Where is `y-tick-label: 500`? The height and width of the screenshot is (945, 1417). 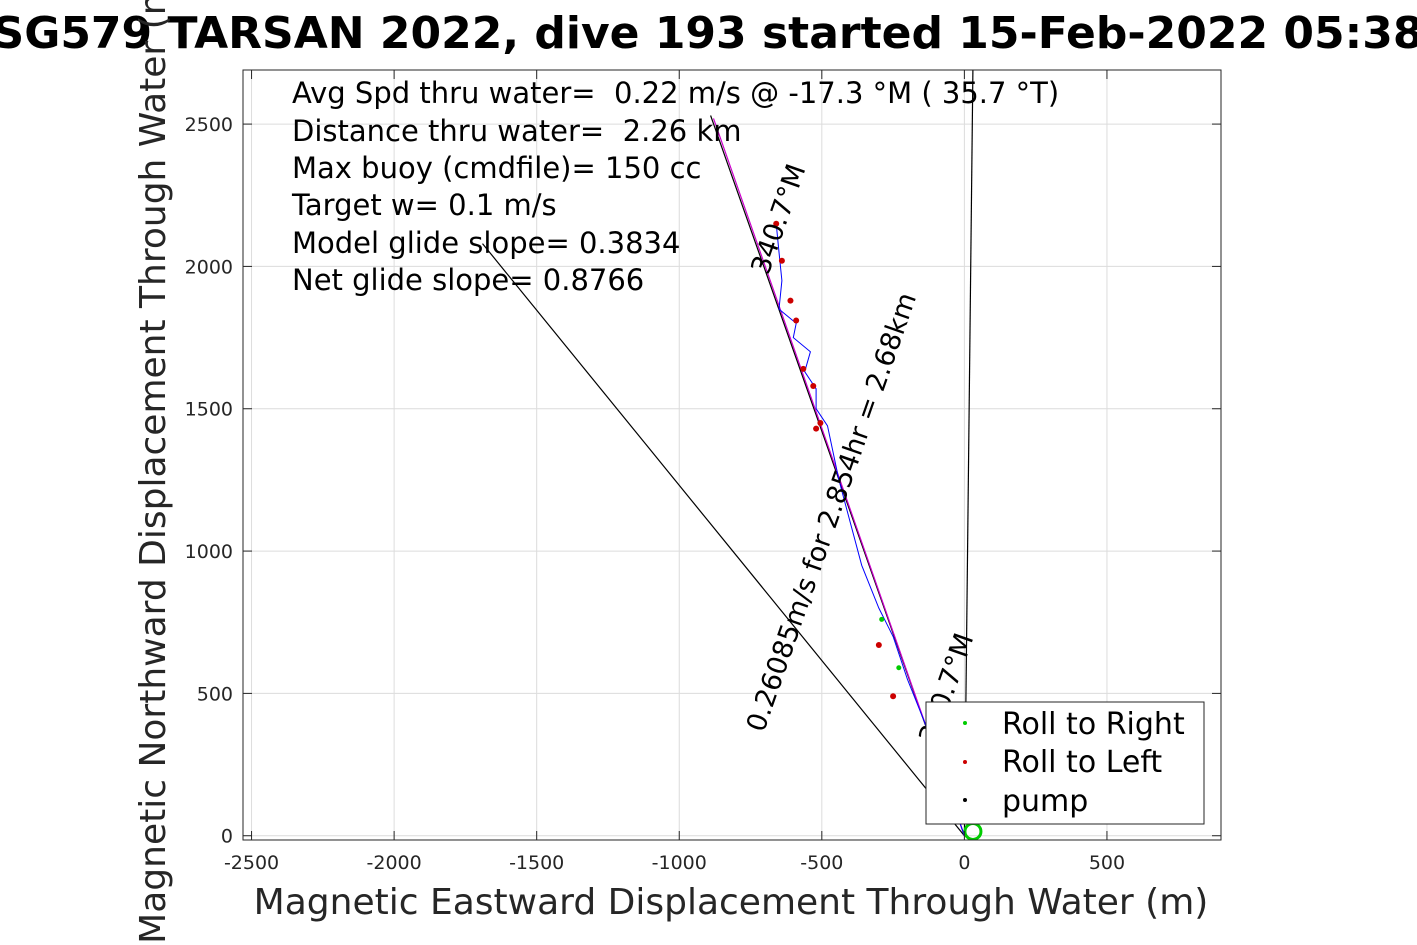 y-tick-label: 500 is located at coordinates (215, 694).